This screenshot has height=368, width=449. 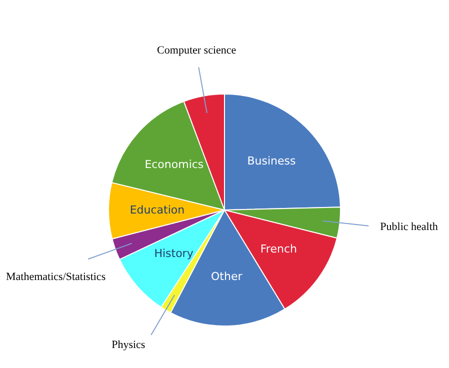 What do you see at coordinates (409, 227) in the screenshot?
I see `slice-label: Public health` at bounding box center [409, 227].